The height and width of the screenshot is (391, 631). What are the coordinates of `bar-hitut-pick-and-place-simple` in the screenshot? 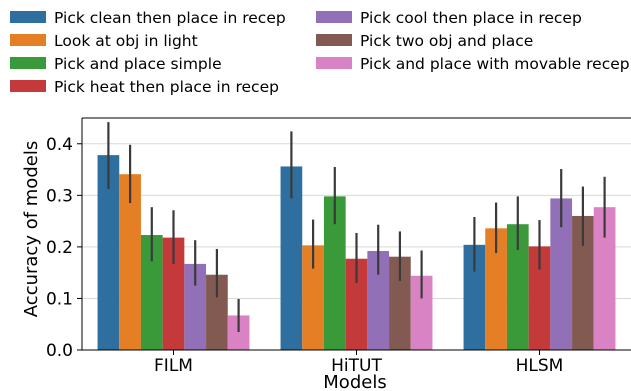 It's located at (334, 273).